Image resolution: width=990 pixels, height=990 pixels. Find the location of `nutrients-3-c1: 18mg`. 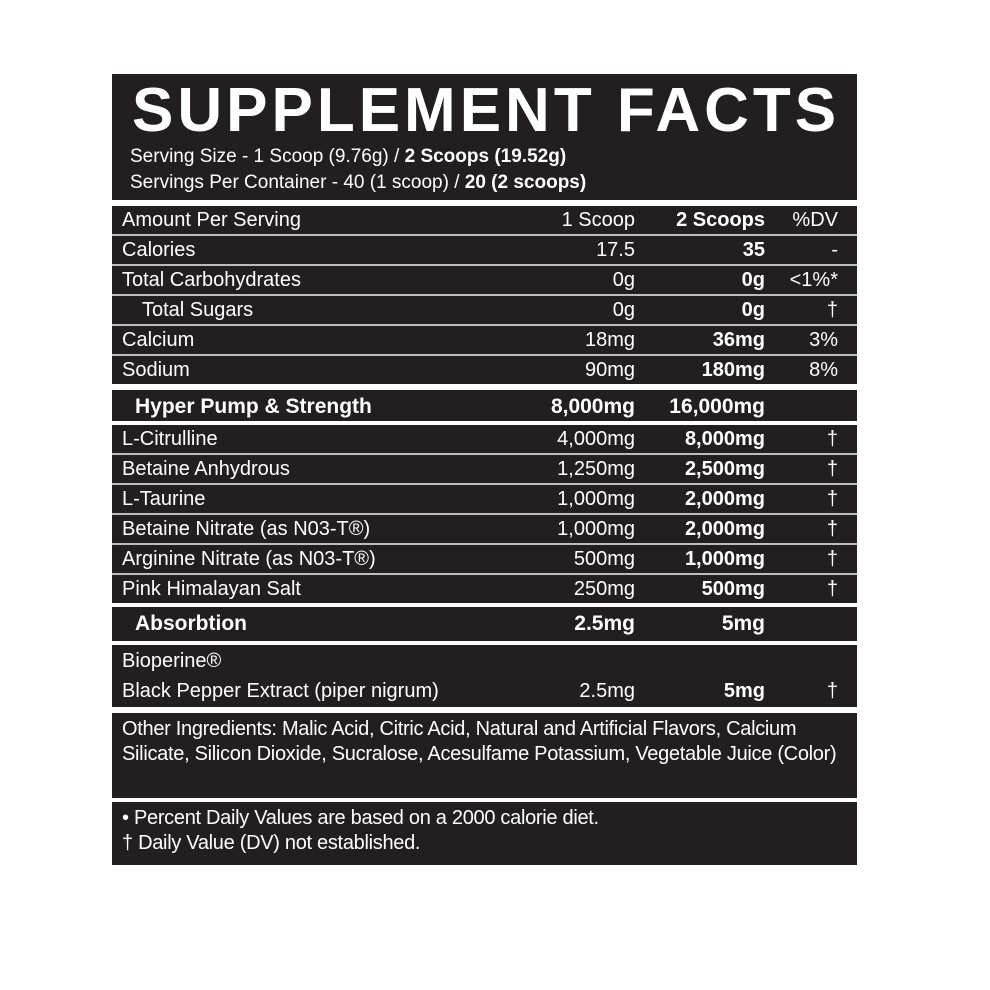

nutrients-3-c1: 18mg is located at coordinates (609, 340).